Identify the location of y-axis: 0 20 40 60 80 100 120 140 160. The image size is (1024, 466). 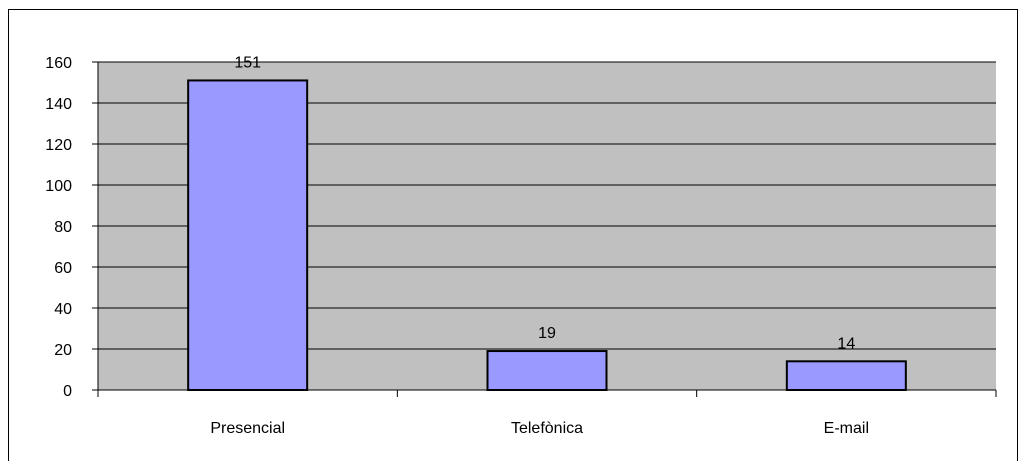
(72, 227).